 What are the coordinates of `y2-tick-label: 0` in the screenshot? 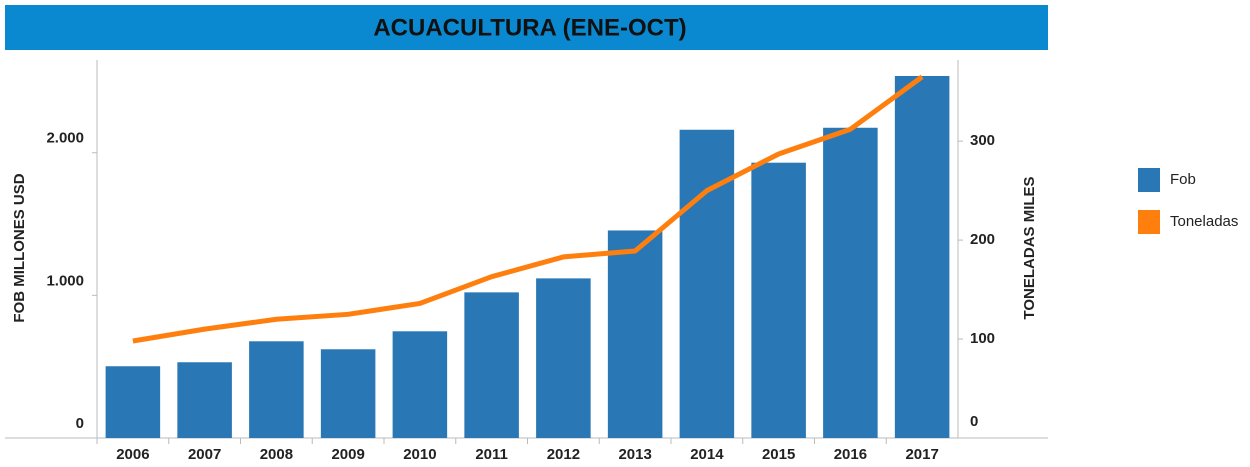 It's located at (974, 421).